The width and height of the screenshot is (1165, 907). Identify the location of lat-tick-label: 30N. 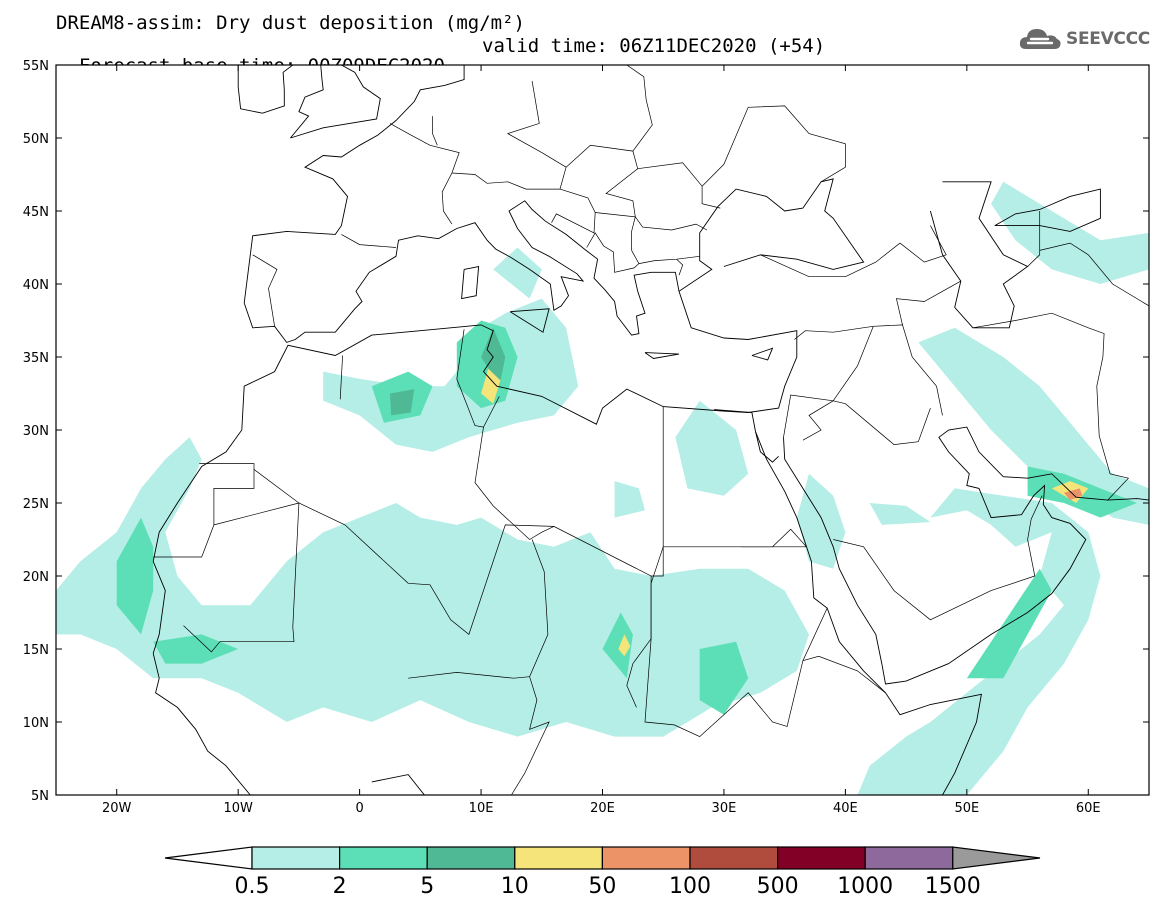
(36, 431).